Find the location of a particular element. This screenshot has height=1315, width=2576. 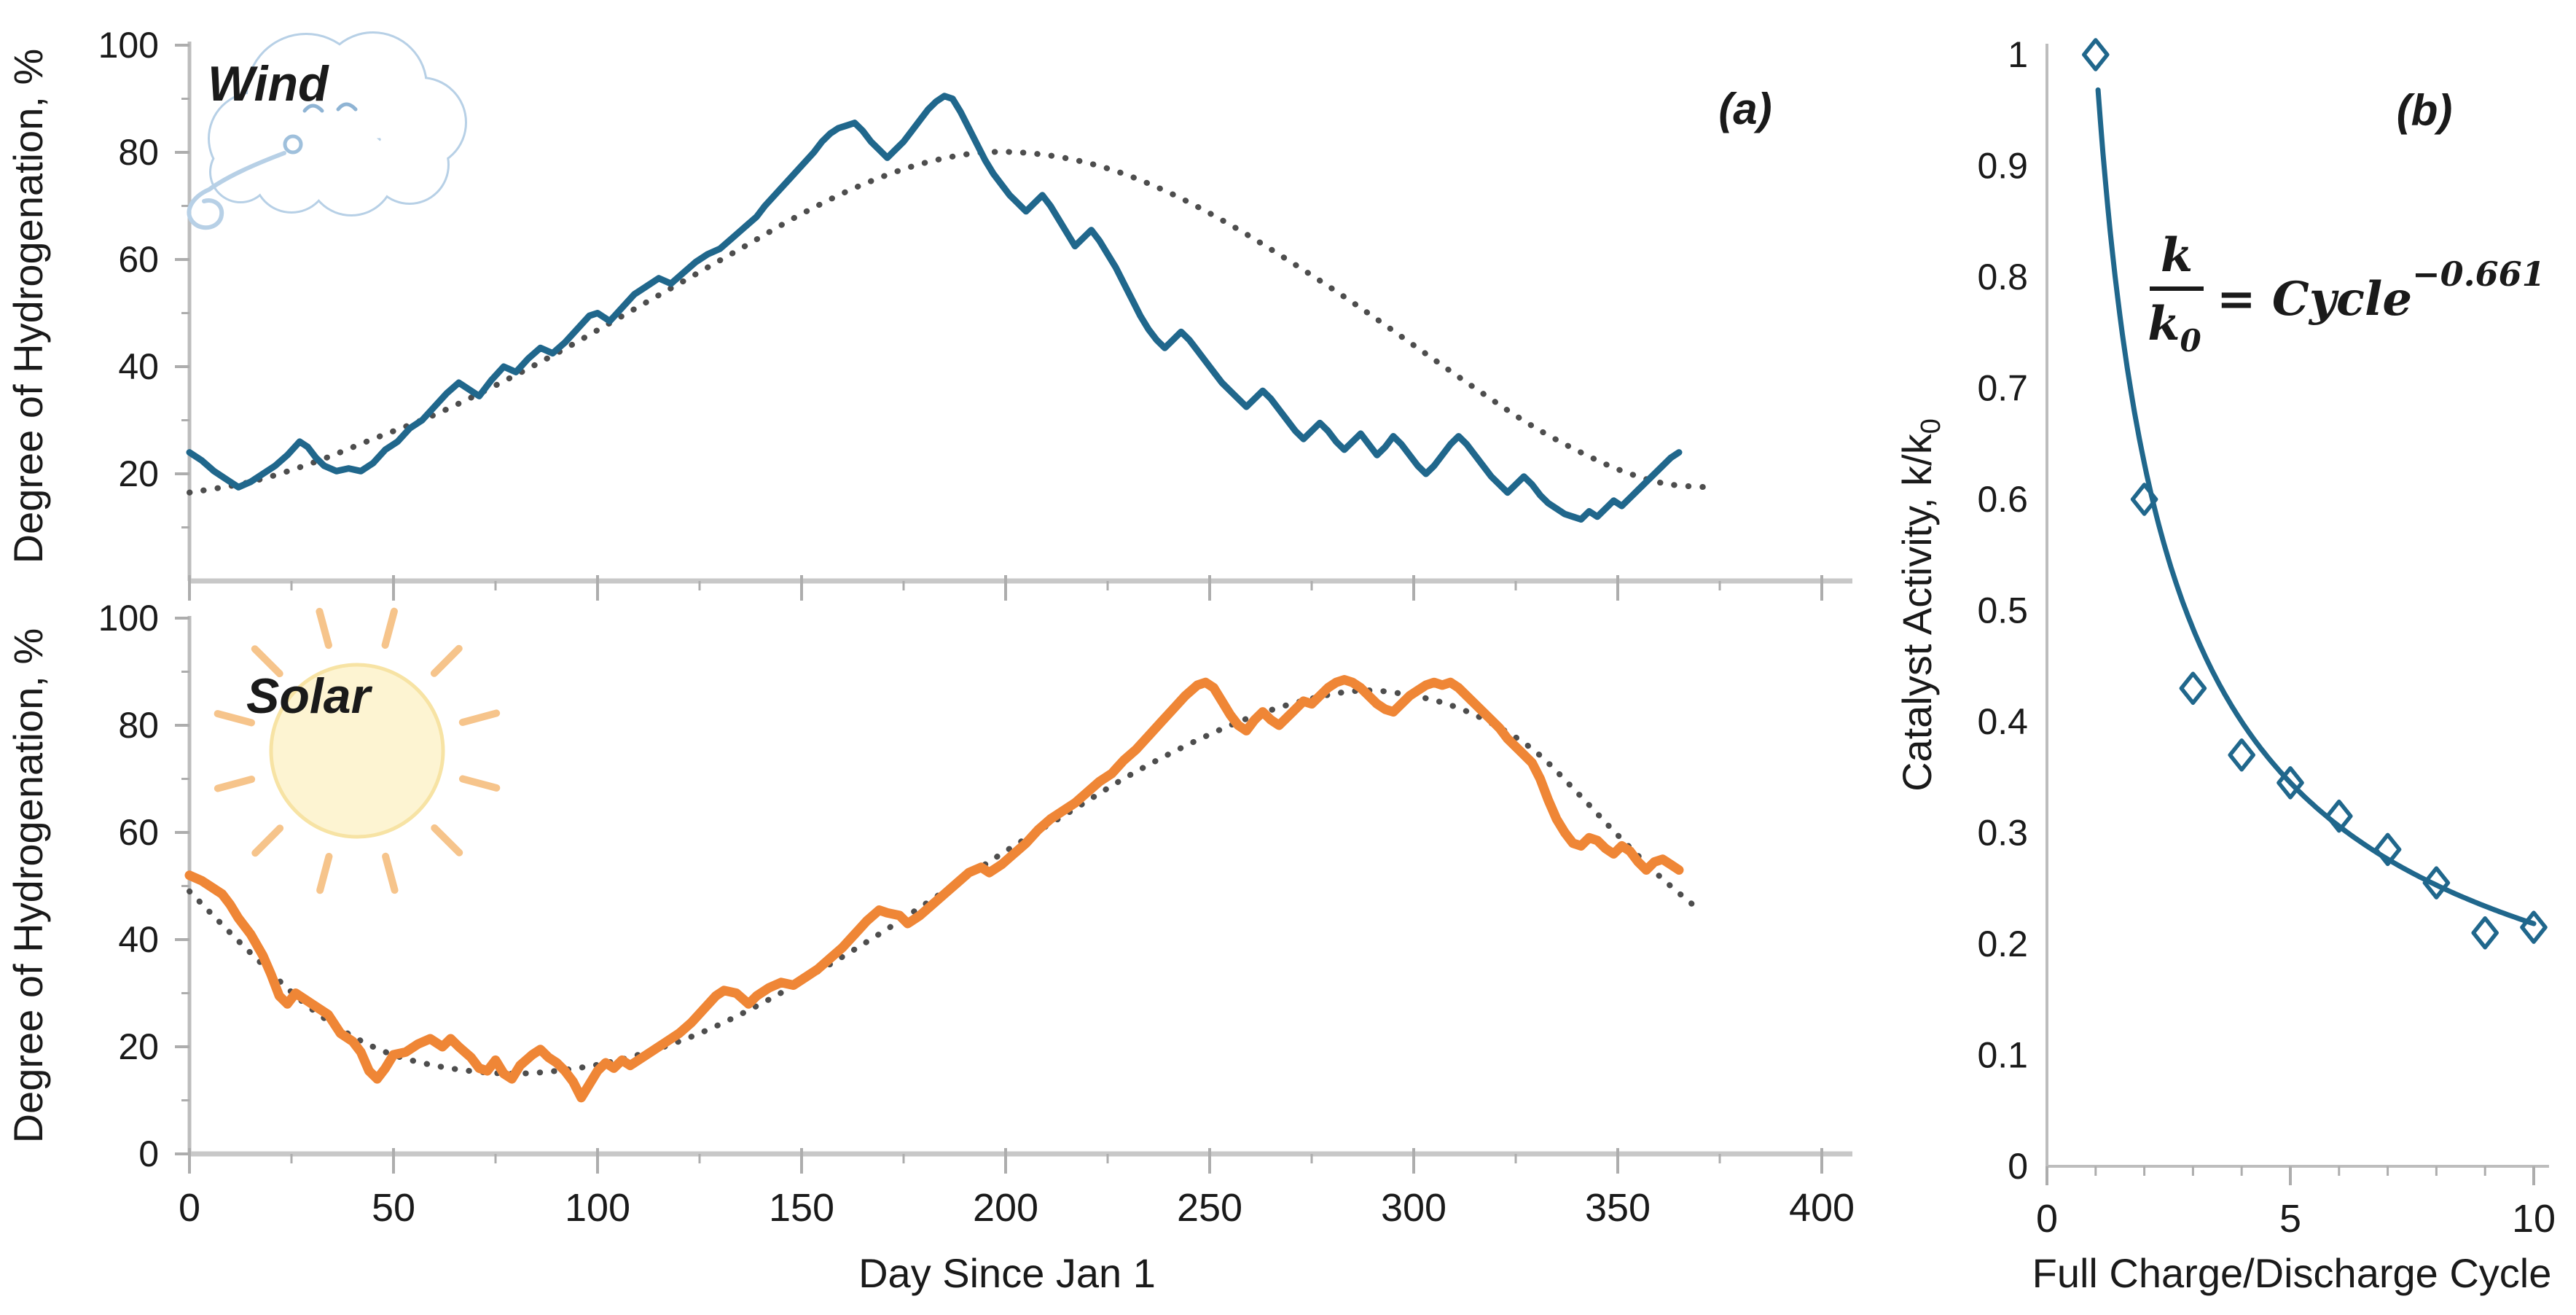

equation-numerator: k is located at coordinates (2177, 255).